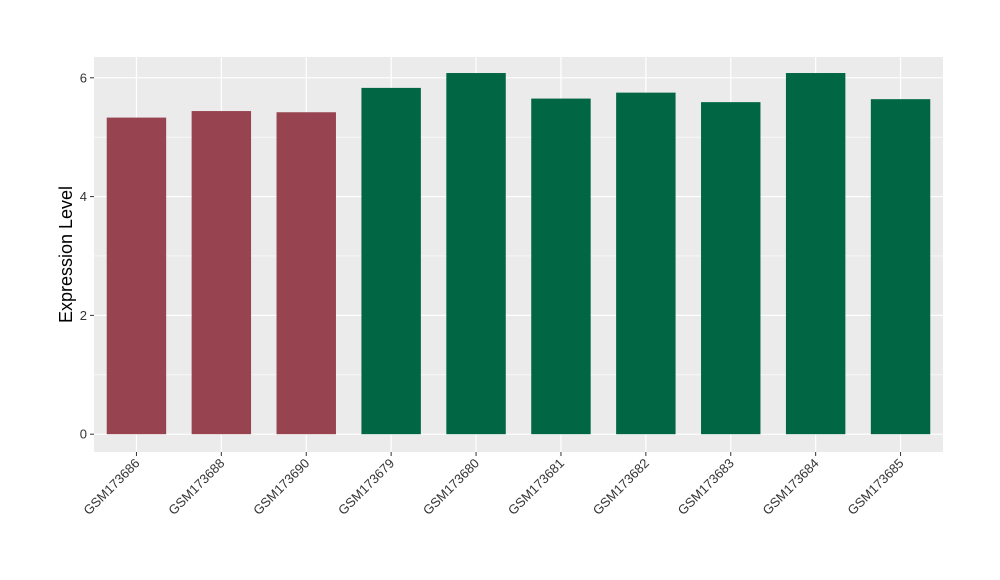  I want to click on x-tick-label: GSM173682, so click(621, 487).